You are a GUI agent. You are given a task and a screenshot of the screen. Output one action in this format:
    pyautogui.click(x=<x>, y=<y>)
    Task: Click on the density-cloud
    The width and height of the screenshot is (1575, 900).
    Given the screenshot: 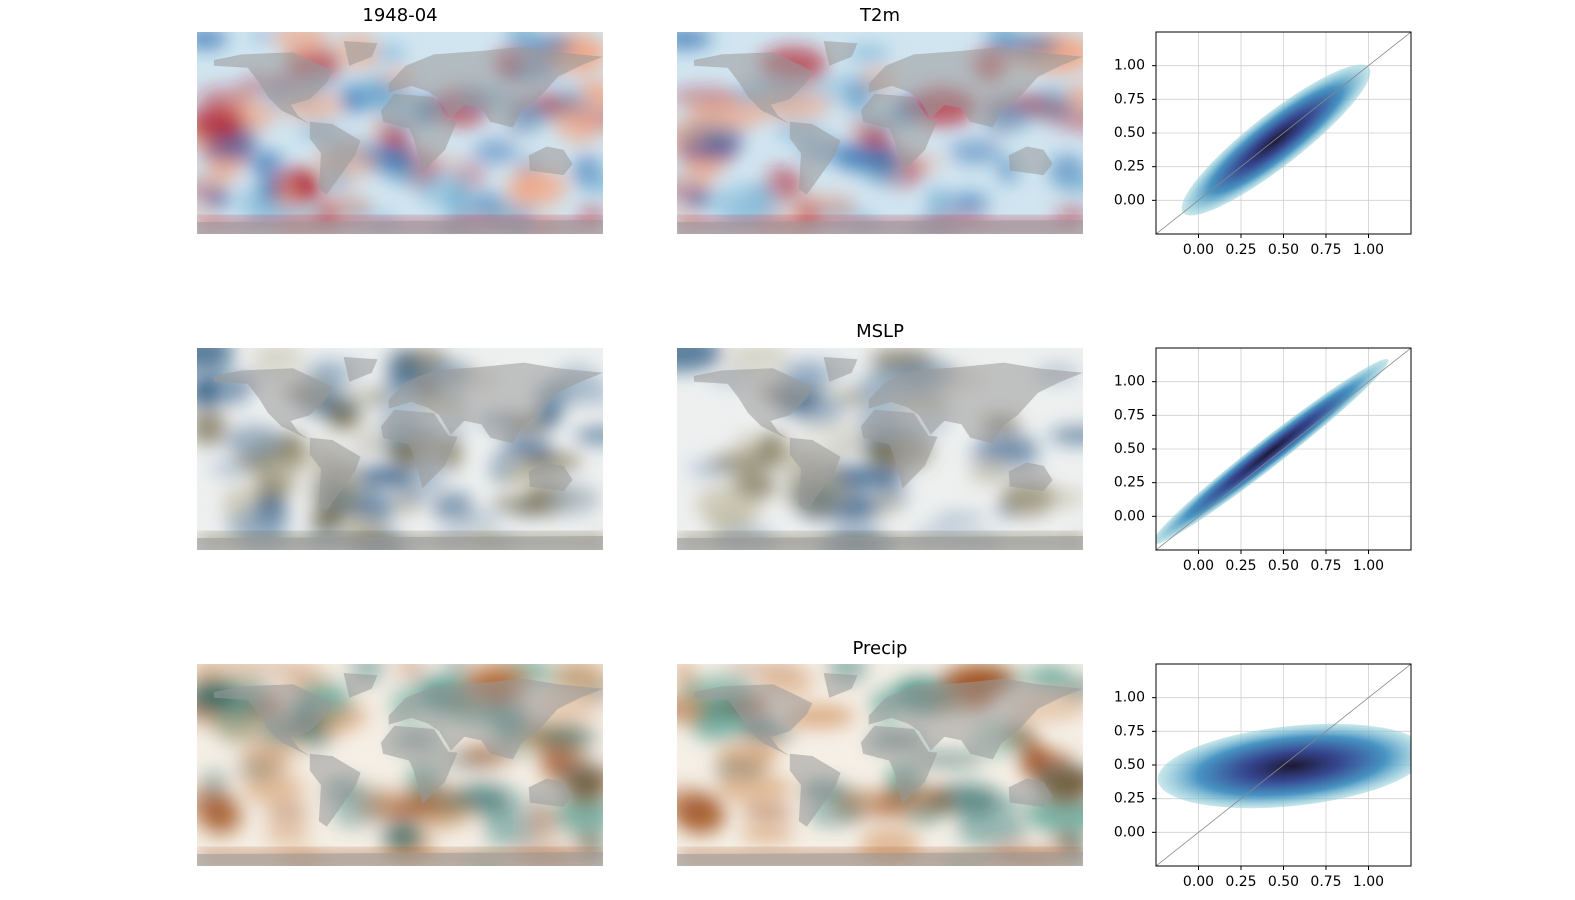 What is the action you would take?
    pyautogui.click(x=1284, y=766)
    